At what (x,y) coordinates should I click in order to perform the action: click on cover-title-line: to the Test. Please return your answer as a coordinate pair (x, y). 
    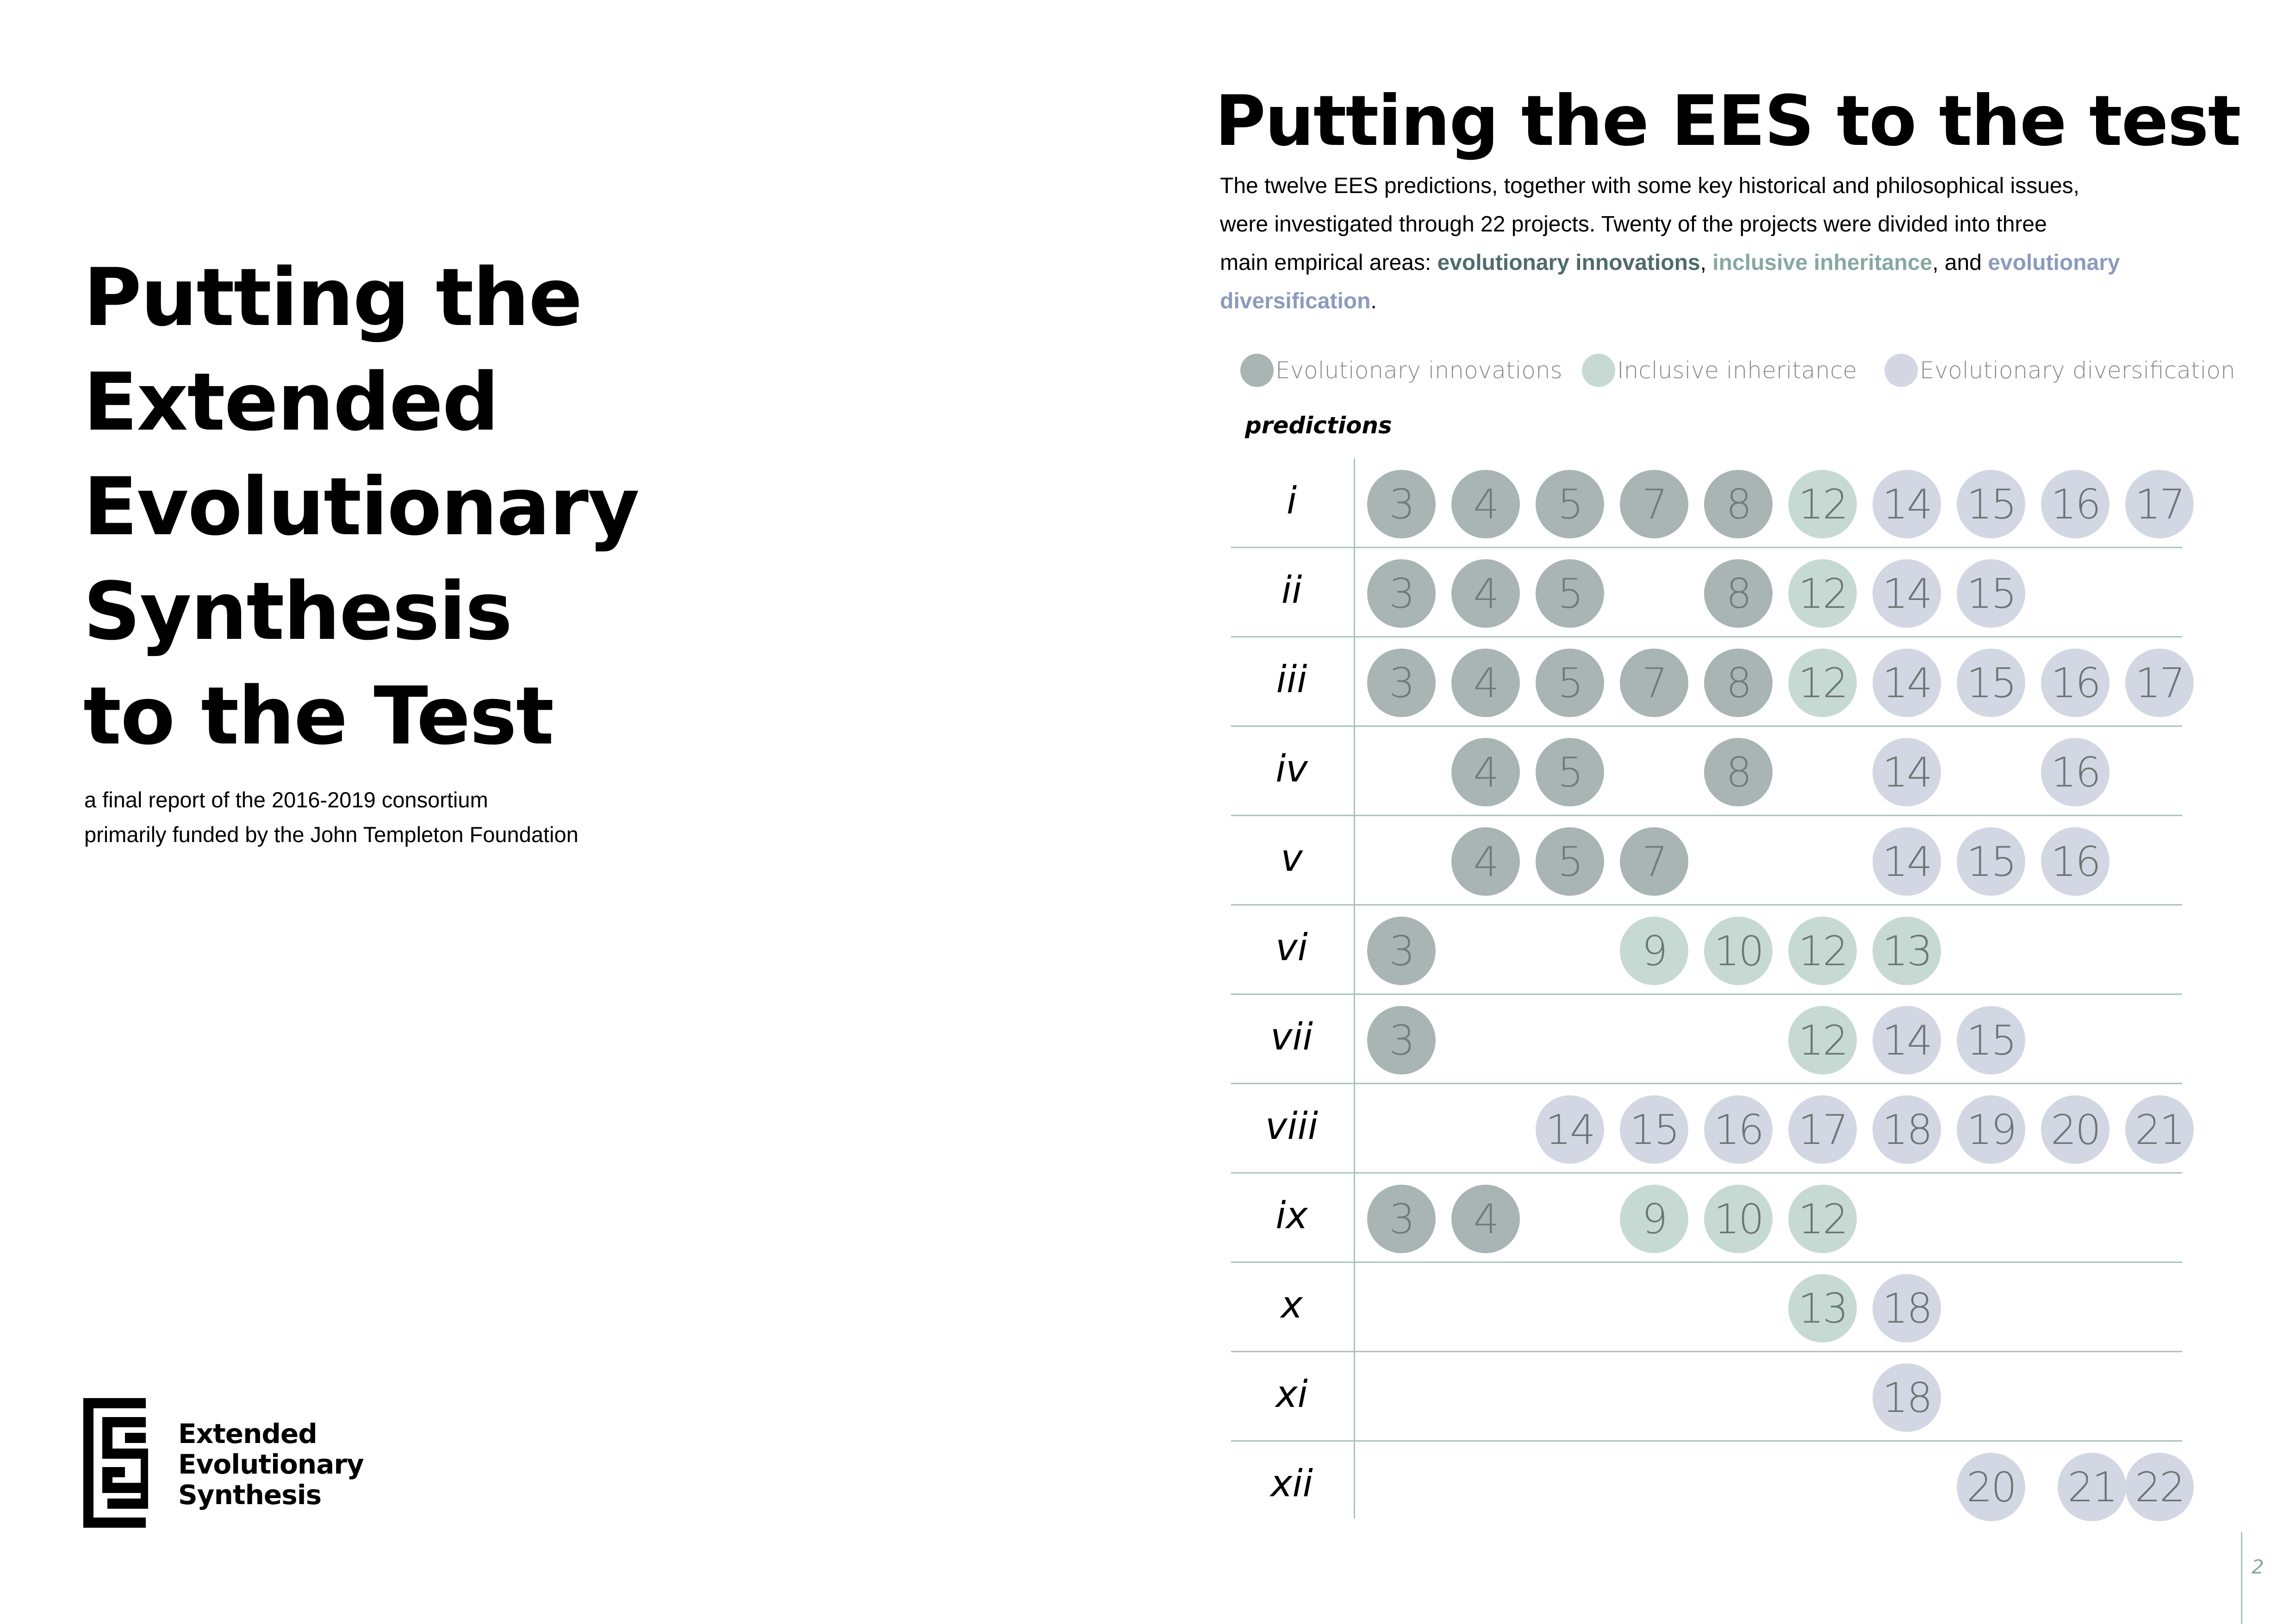
    Looking at the image, I should click on (318, 715).